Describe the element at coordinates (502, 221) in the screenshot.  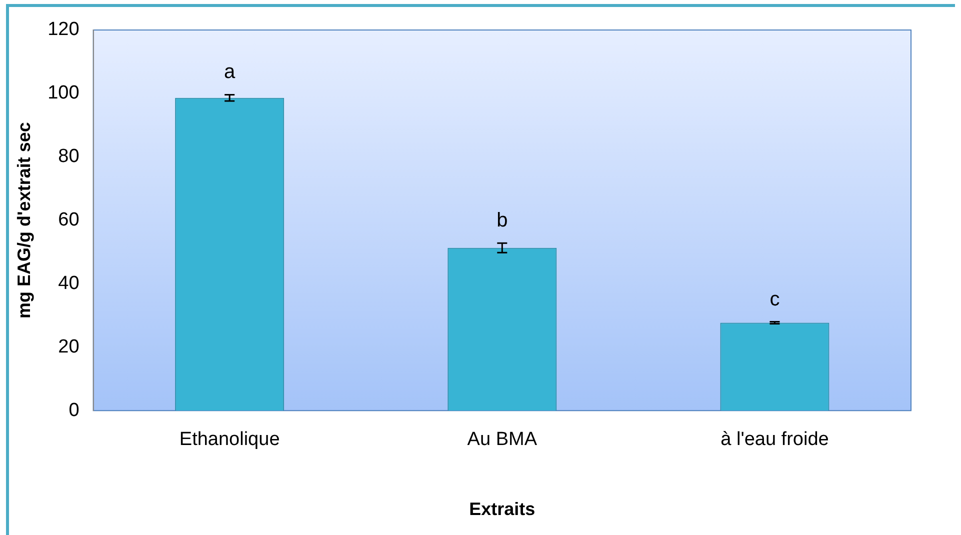
I see `annotation: b` at that location.